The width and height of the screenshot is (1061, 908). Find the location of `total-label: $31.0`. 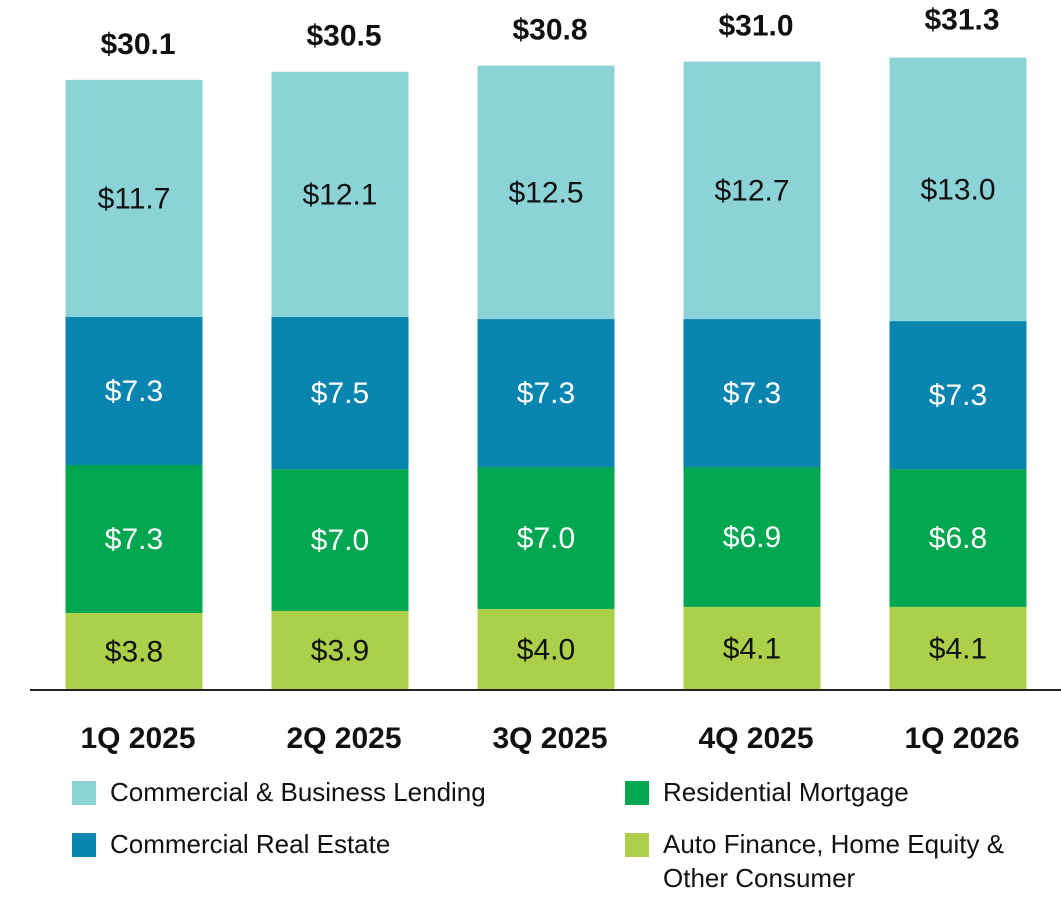

total-label: $31.0 is located at coordinates (755, 26).